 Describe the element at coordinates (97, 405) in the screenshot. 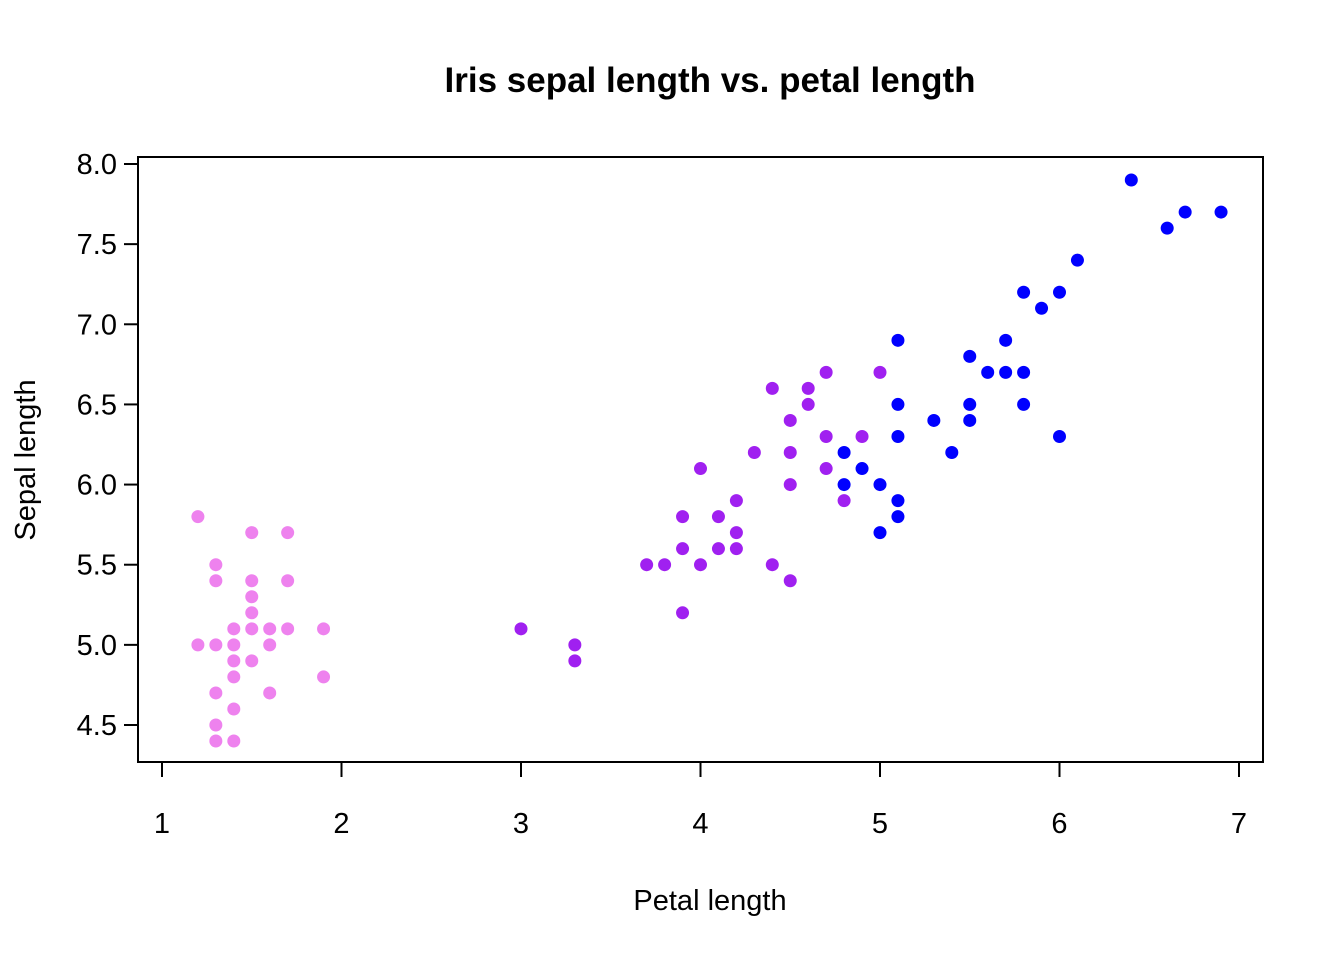

I see `y-tick-label: 6.5` at that location.